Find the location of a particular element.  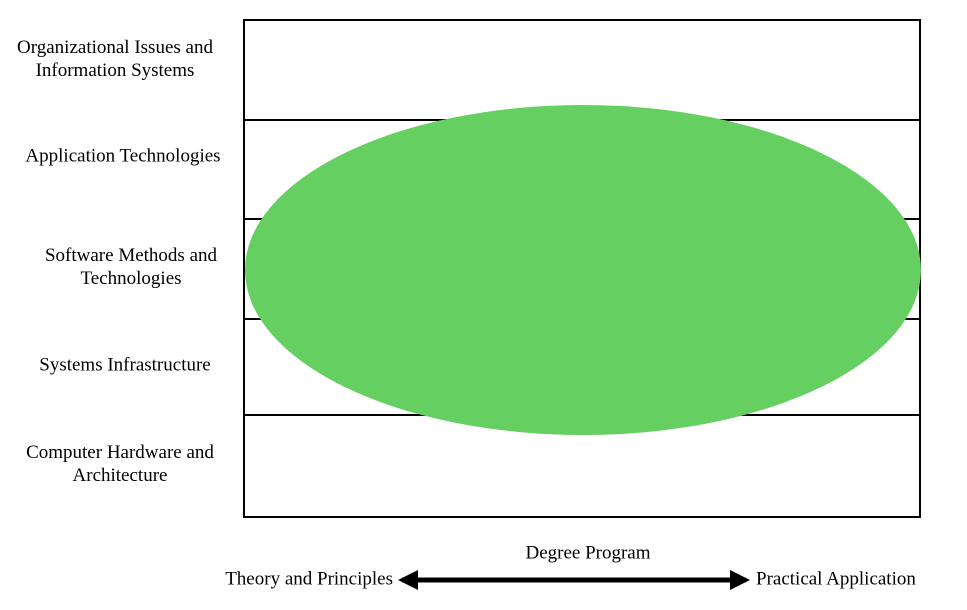

row-label: Systems Infrastructure is located at coordinates (124, 364).